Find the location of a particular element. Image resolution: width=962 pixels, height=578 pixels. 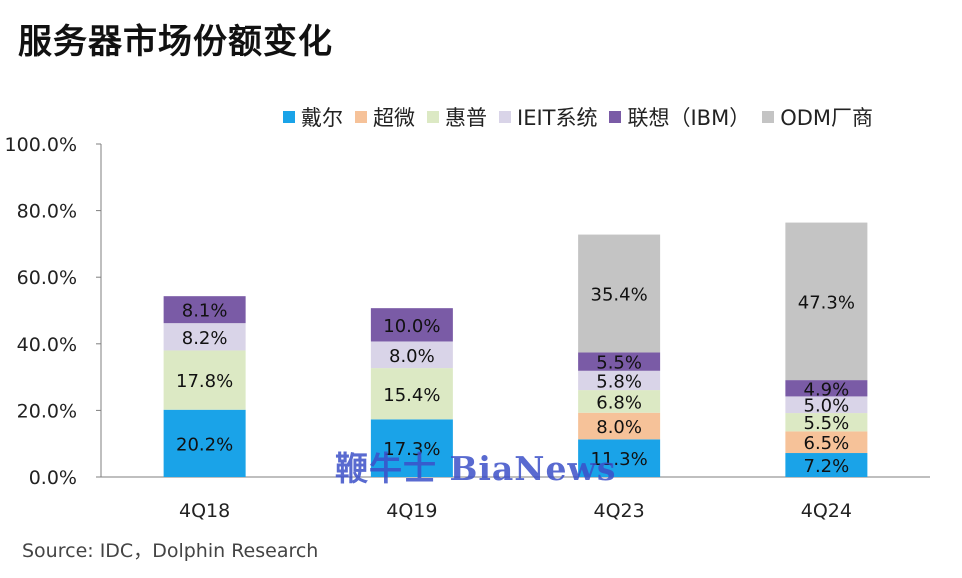

y-tick-label: 20.0% is located at coordinates (47, 411).